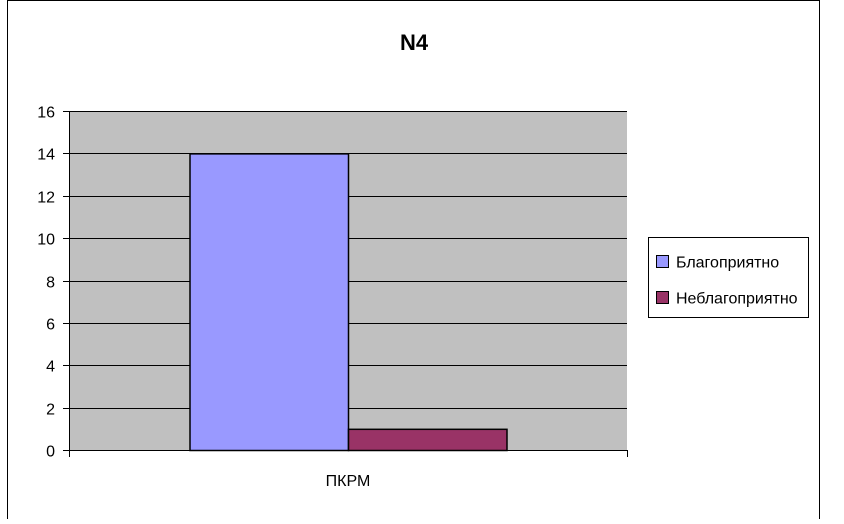 This screenshot has height=524, width=844. I want to click on y-tick-label: 4, so click(50, 367).